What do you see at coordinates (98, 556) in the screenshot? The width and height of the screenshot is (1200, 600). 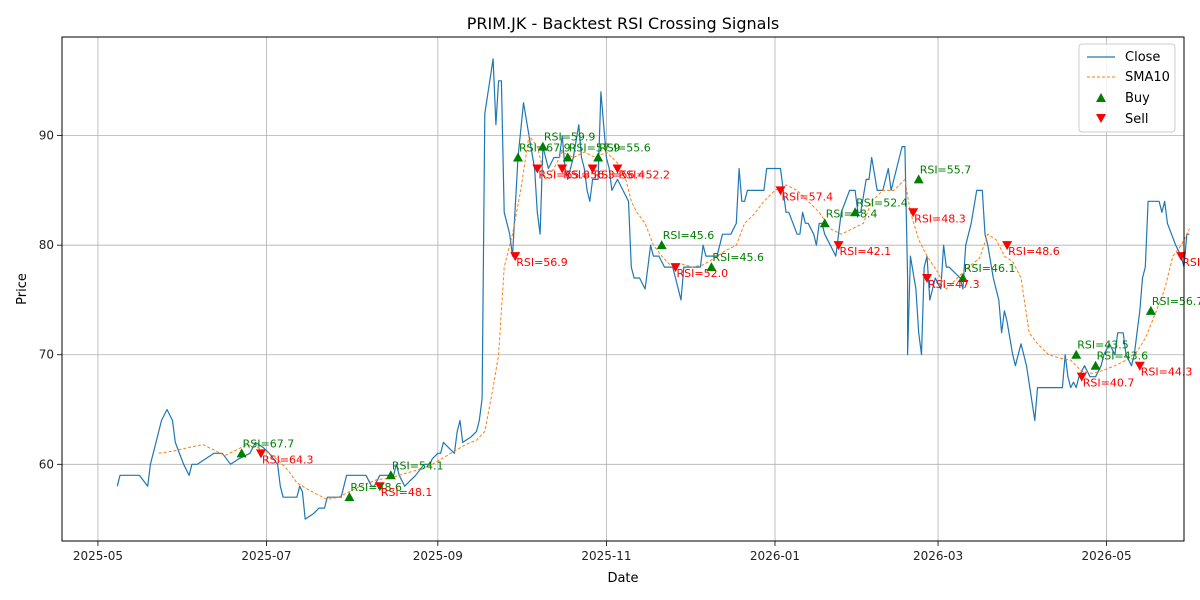 I see `x-tick-label: 2025-05` at bounding box center [98, 556].